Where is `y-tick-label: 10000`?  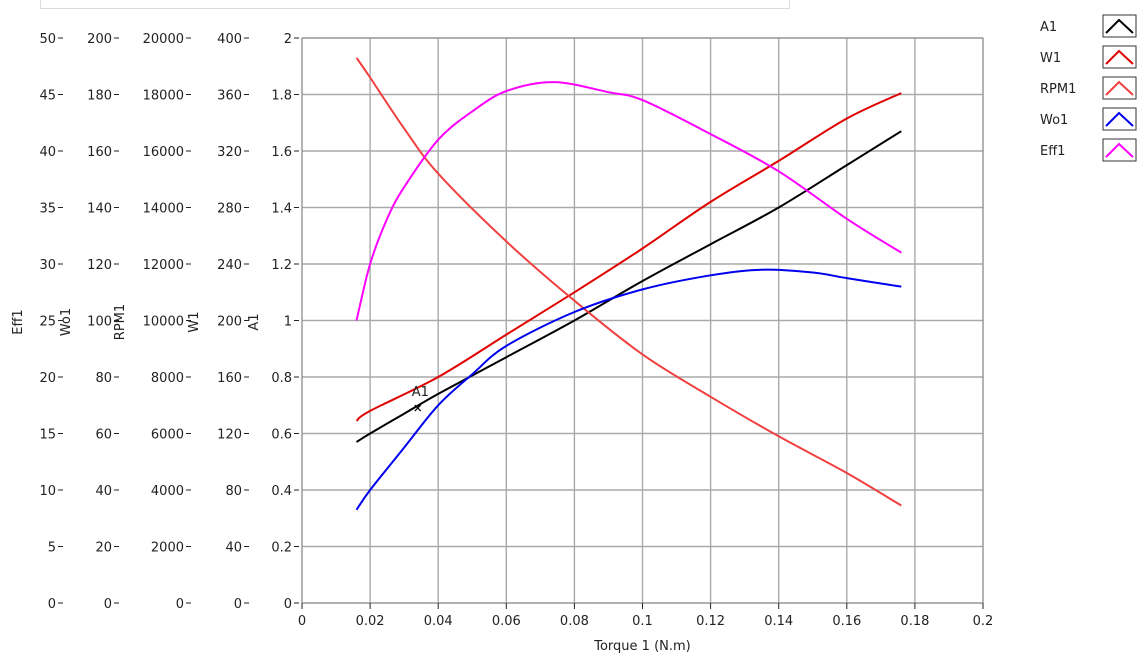
y-tick-label: 10000 is located at coordinates (163, 322).